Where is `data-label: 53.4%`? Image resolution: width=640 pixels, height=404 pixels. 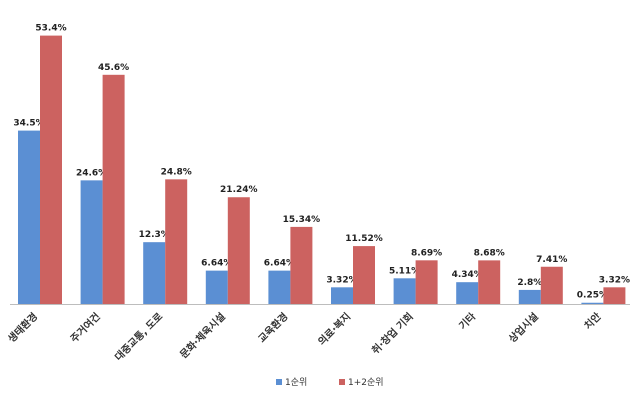 data-label: 53.4% is located at coordinates (50, 29).